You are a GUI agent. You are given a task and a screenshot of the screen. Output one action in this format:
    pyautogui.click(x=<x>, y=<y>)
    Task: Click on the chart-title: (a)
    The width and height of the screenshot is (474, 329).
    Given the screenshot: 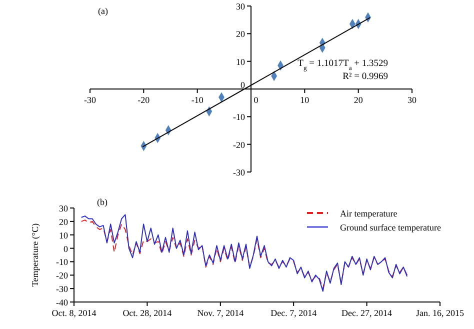 What is the action you would take?
    pyautogui.click(x=103, y=11)
    